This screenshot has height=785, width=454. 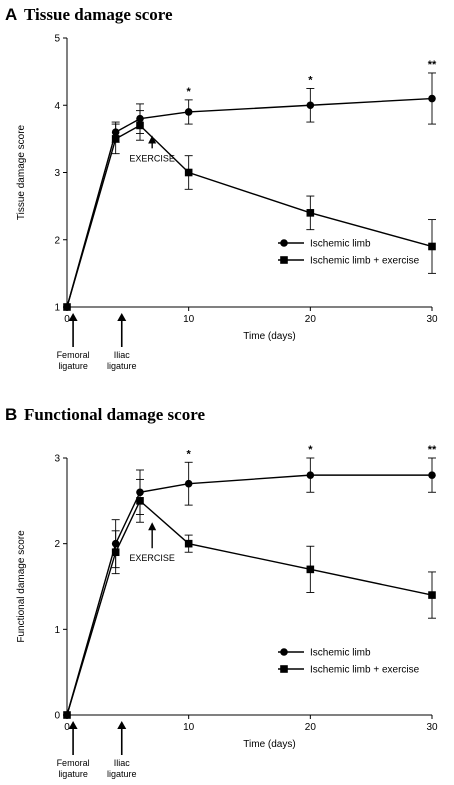 I want to click on y-axis-label: Tissue damage score, so click(x=21, y=172).